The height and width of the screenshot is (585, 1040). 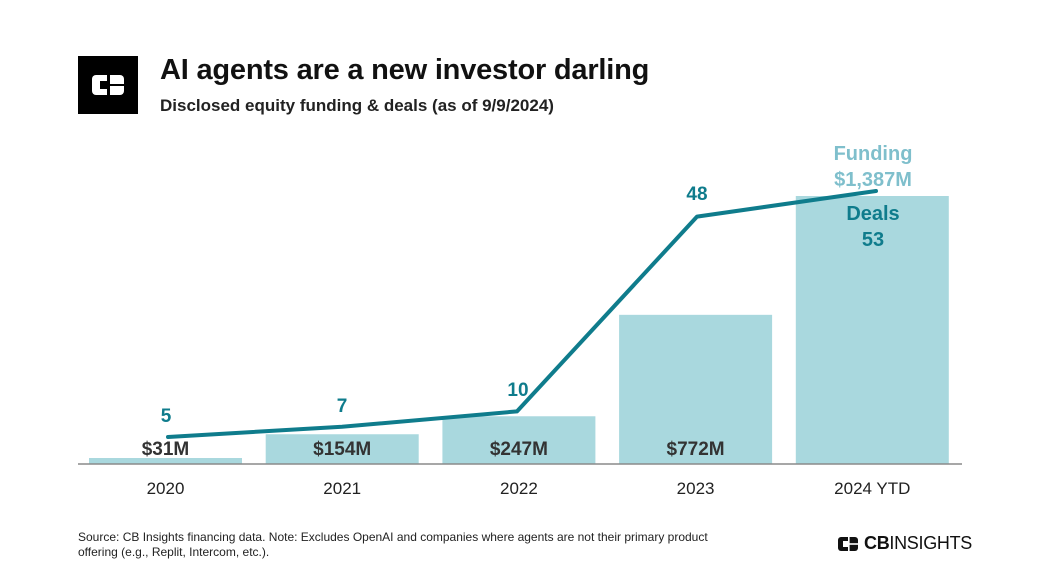 I want to click on deal-value-label-0: 5, so click(x=166, y=416).